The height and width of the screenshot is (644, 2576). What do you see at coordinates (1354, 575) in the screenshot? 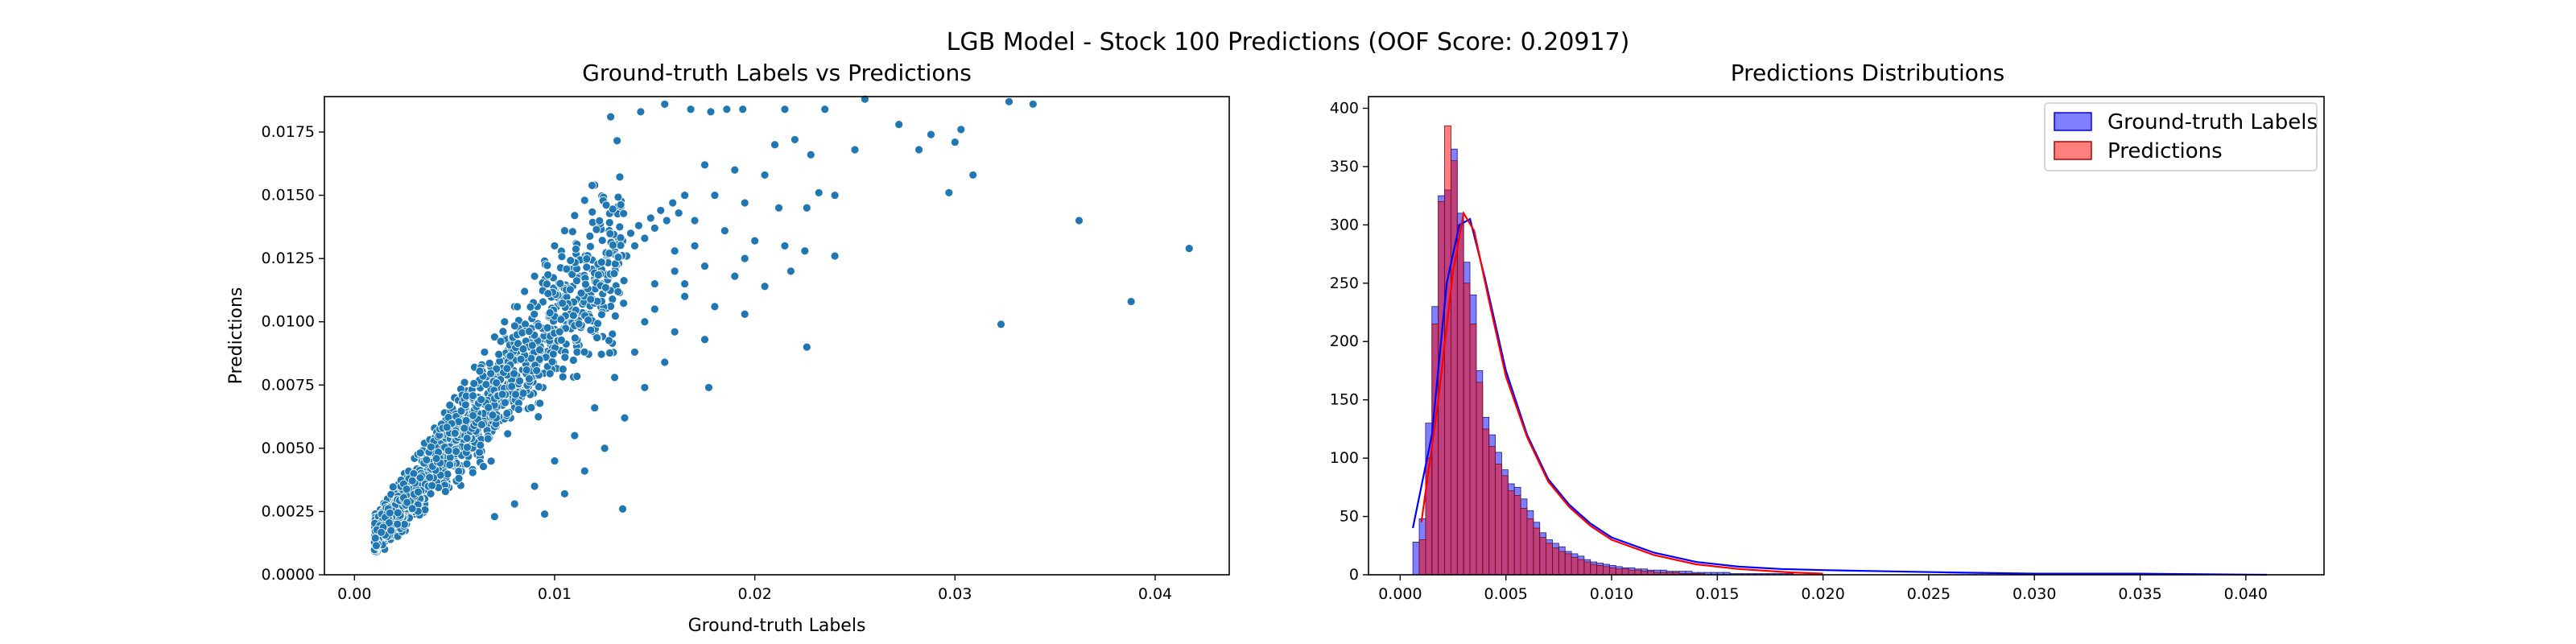
I see `y-tick-label: 0` at bounding box center [1354, 575].